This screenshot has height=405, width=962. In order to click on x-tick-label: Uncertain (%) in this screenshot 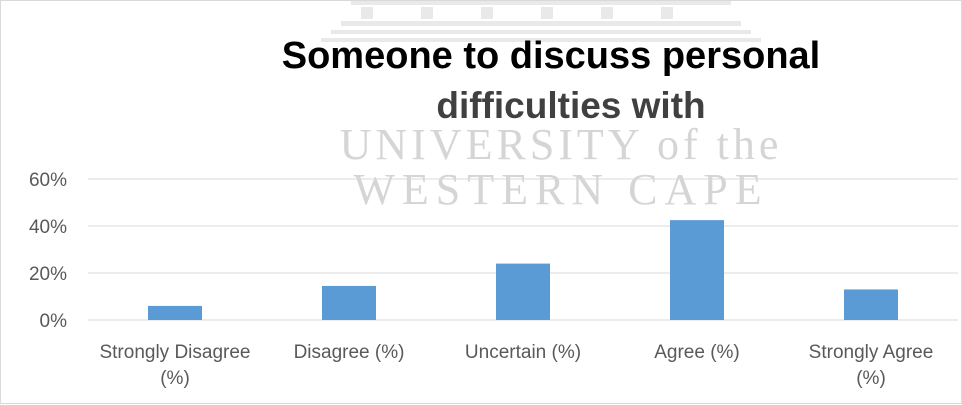, I will do `click(523, 352)`.